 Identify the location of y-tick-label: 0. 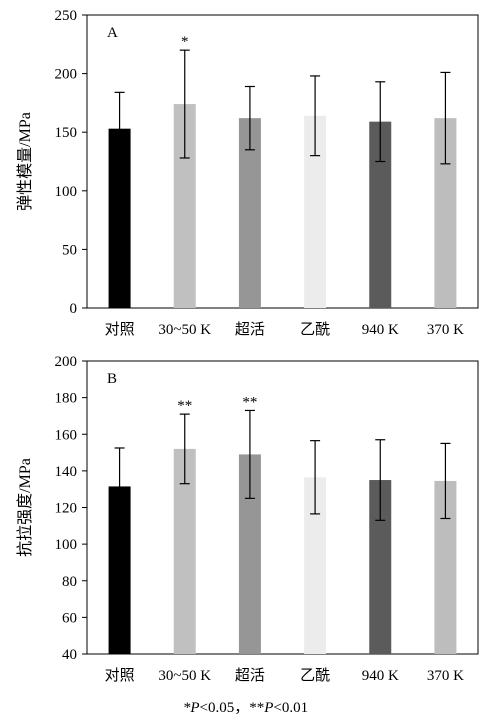
(74, 309).